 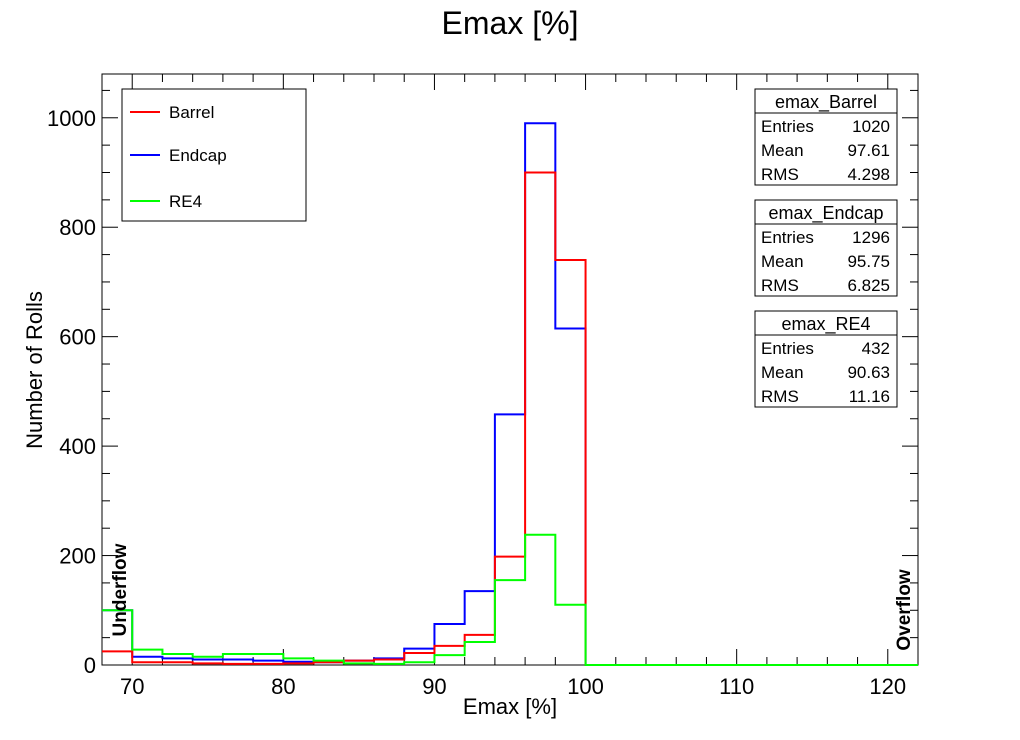 I want to click on stats-row-value: 1296, so click(x=871, y=237).